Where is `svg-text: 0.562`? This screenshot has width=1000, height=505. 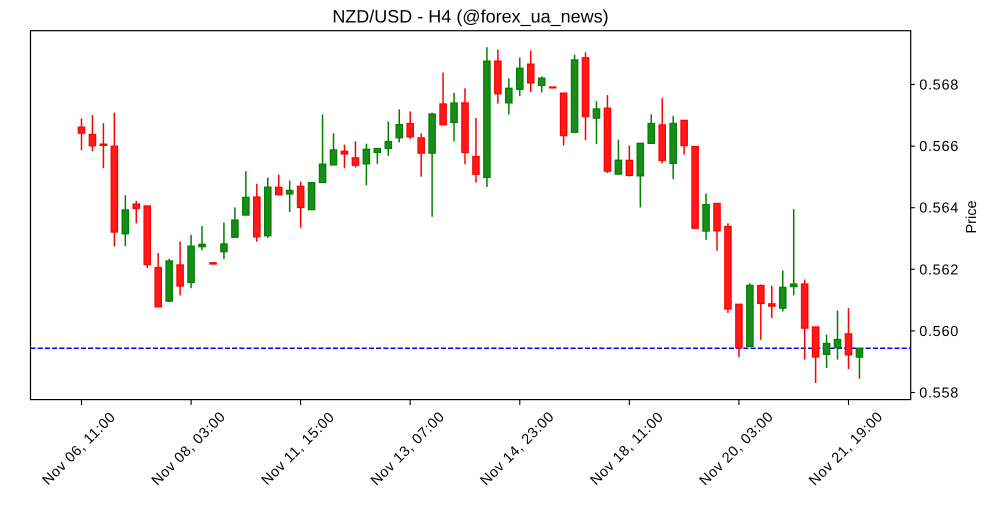
svg-text: 0.562 is located at coordinates (939, 270).